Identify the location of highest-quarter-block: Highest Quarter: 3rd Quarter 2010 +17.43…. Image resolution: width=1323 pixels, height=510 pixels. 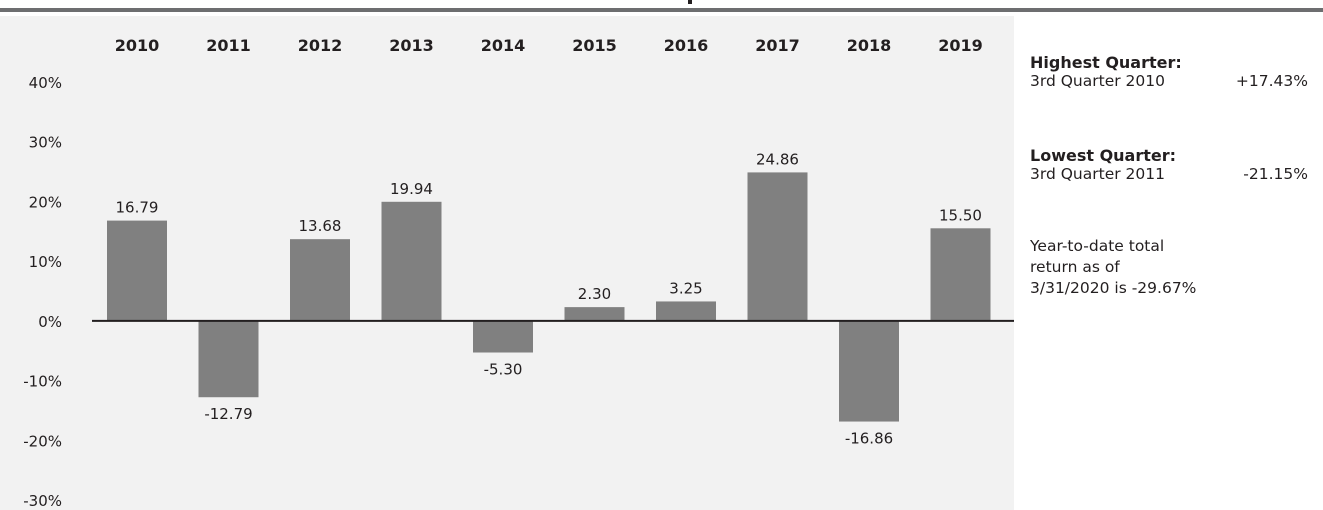
(1175, 72).